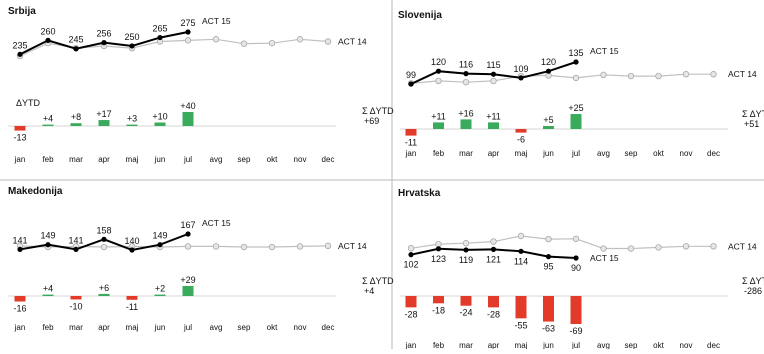  What do you see at coordinates (28, 103) in the screenshot?
I see `delta-section-label: ΔYTD` at bounding box center [28, 103].